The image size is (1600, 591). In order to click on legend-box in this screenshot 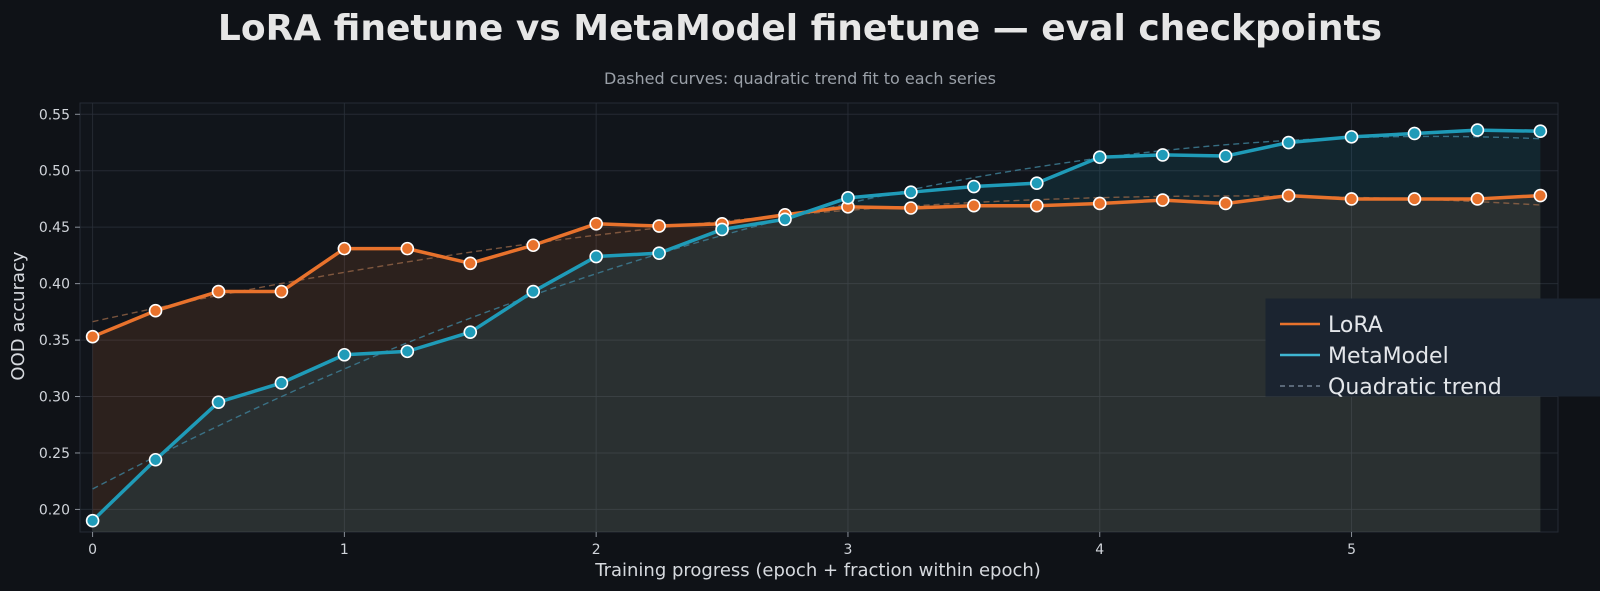, I will do `click(1432, 347)`.